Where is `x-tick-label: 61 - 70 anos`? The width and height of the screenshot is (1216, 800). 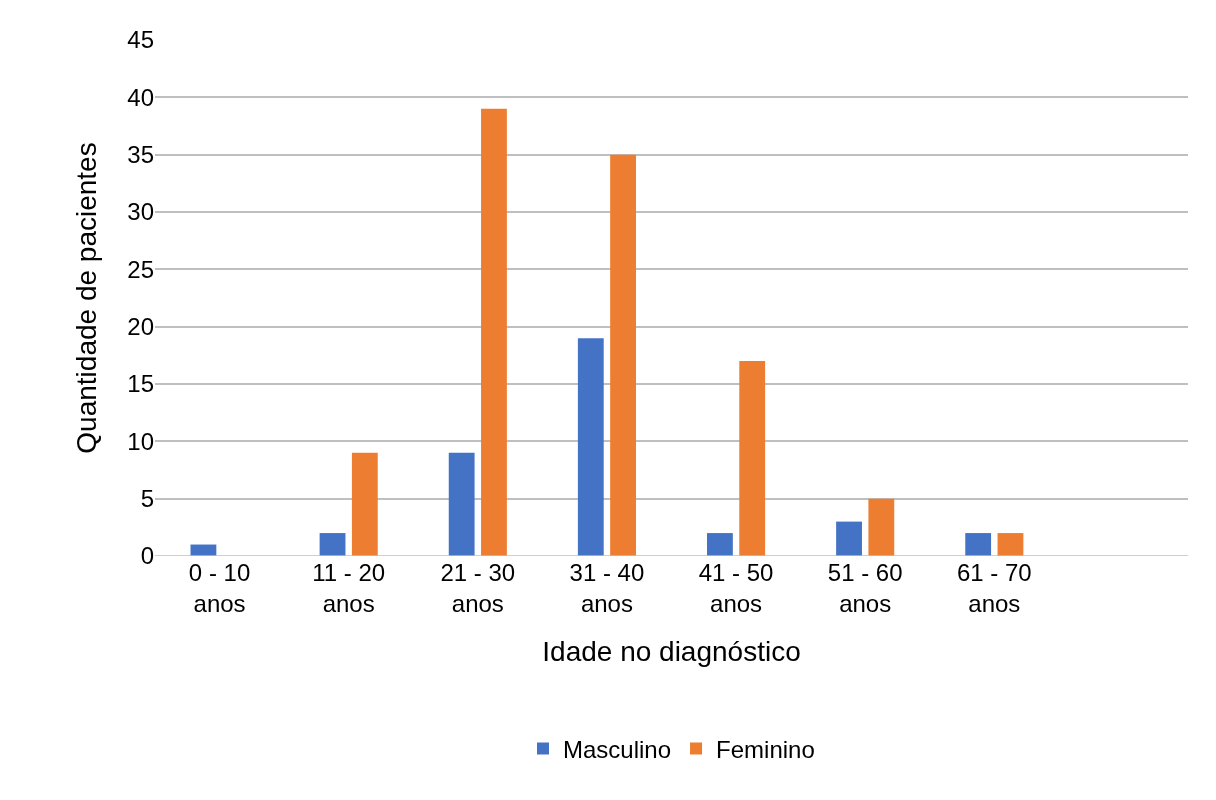 x-tick-label: 61 - 70 anos is located at coordinates (994, 588).